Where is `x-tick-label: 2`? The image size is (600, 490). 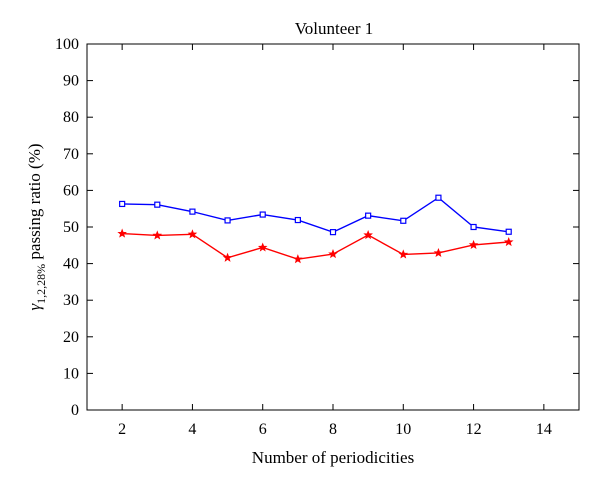 x-tick-label: 2 is located at coordinates (122, 429).